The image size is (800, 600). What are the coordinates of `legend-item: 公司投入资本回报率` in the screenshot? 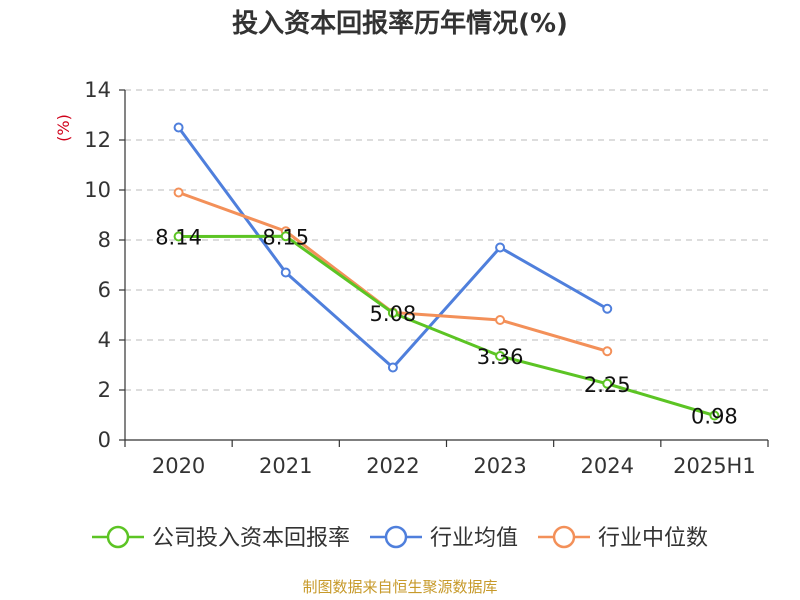 It's located at (221, 538).